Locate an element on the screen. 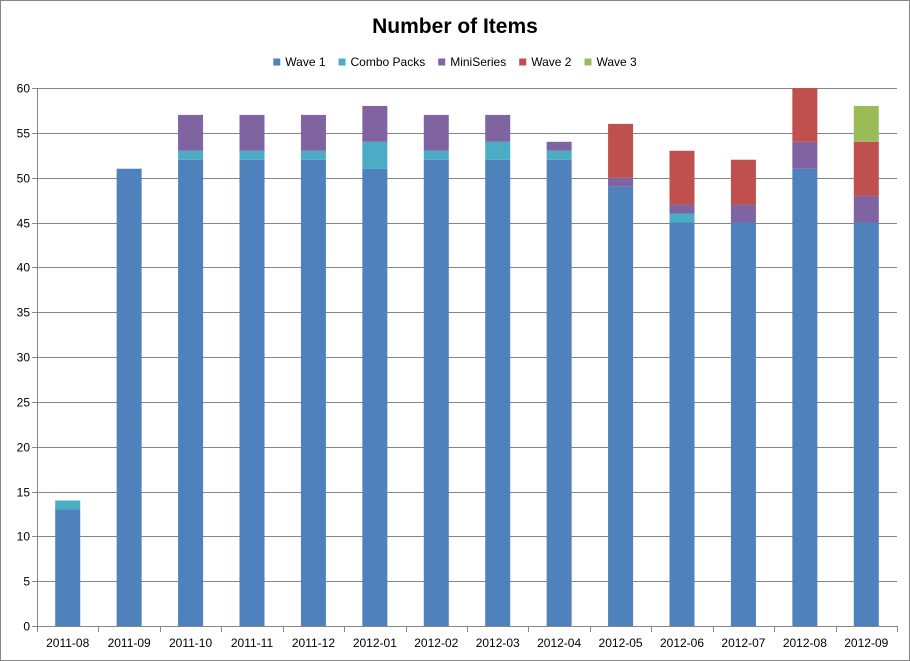 The width and height of the screenshot is (910, 661). legend-item: Wave 3 is located at coordinates (610, 62).